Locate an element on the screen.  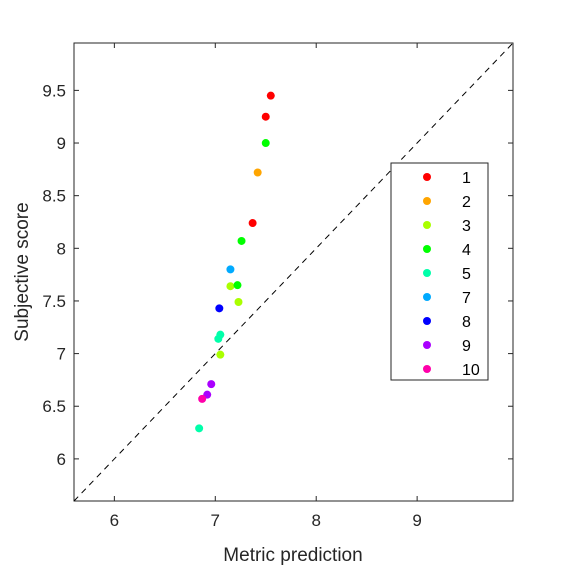
x-tick-label: 7 is located at coordinates (215, 520).